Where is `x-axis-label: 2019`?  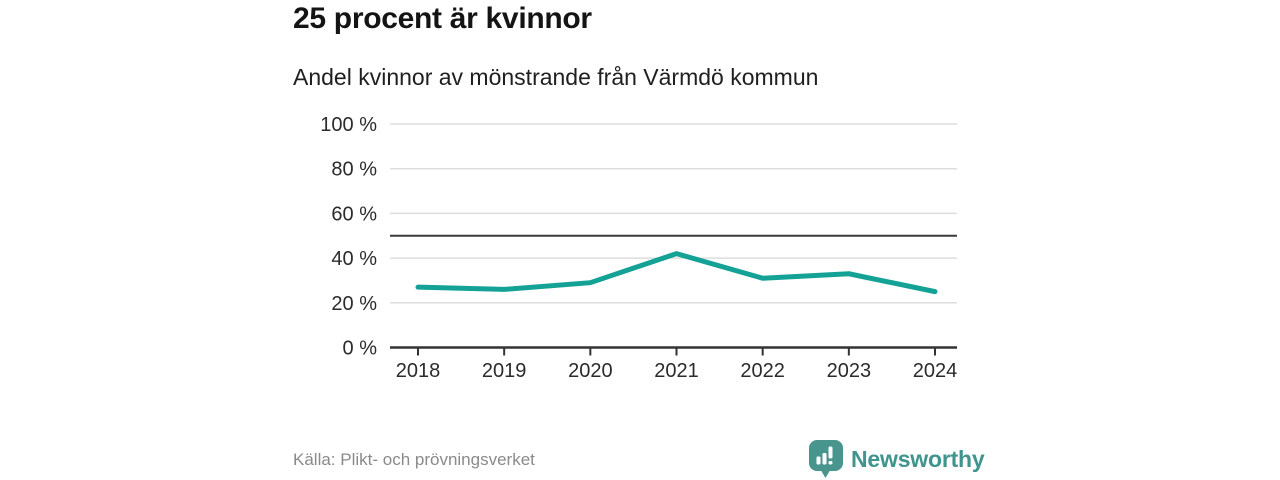
x-axis-label: 2019 is located at coordinates (504, 371).